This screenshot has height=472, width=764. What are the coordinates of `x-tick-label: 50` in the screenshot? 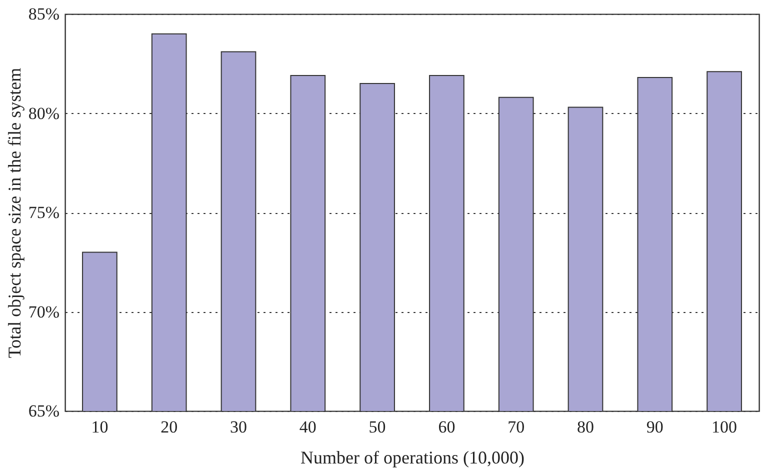 It's located at (377, 427).